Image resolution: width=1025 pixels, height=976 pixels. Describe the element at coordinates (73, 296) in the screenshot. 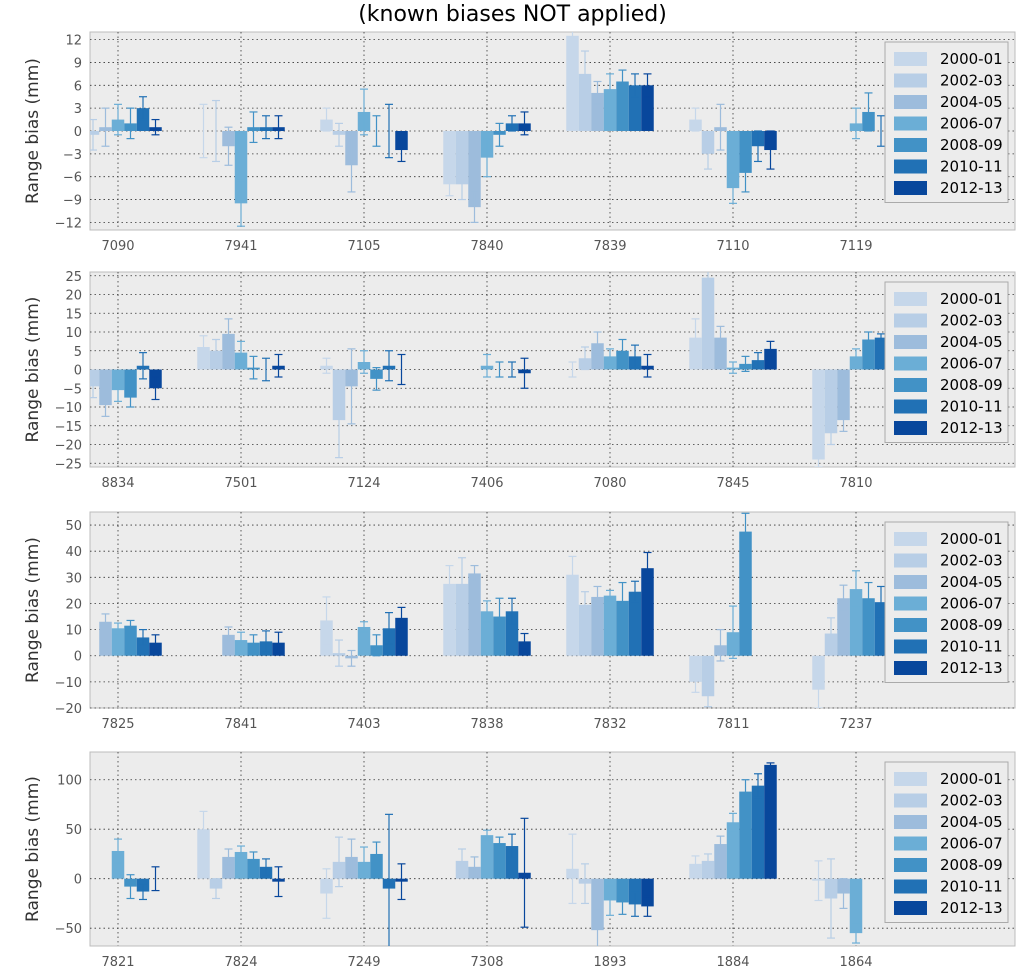

I see `y-tick-label: 20` at that location.